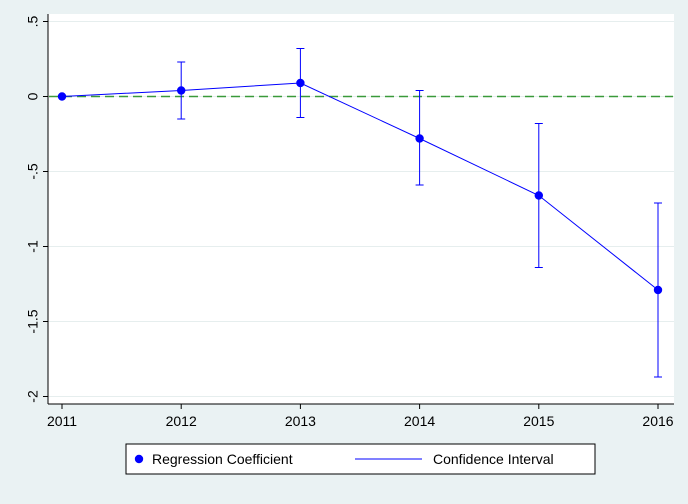 The image size is (688, 504). Describe the element at coordinates (181, 421) in the screenshot. I see `x-tick-label: 2012` at that location.